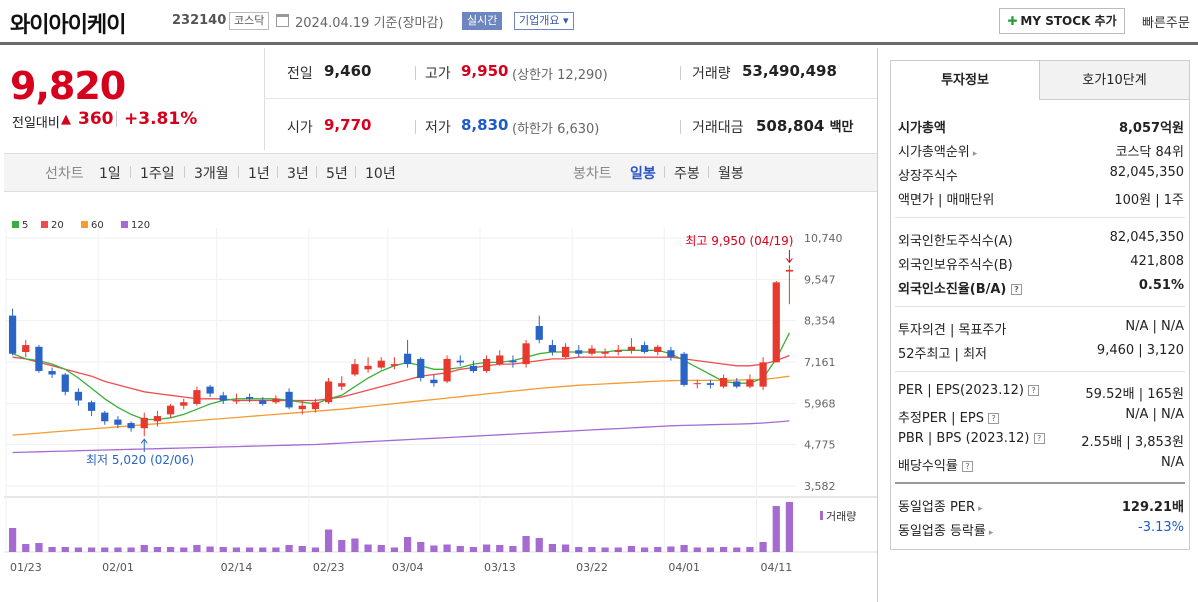  Describe the element at coordinates (975, 154) in the screenshot. I see `chevron-right-icon: ▸` at that location.